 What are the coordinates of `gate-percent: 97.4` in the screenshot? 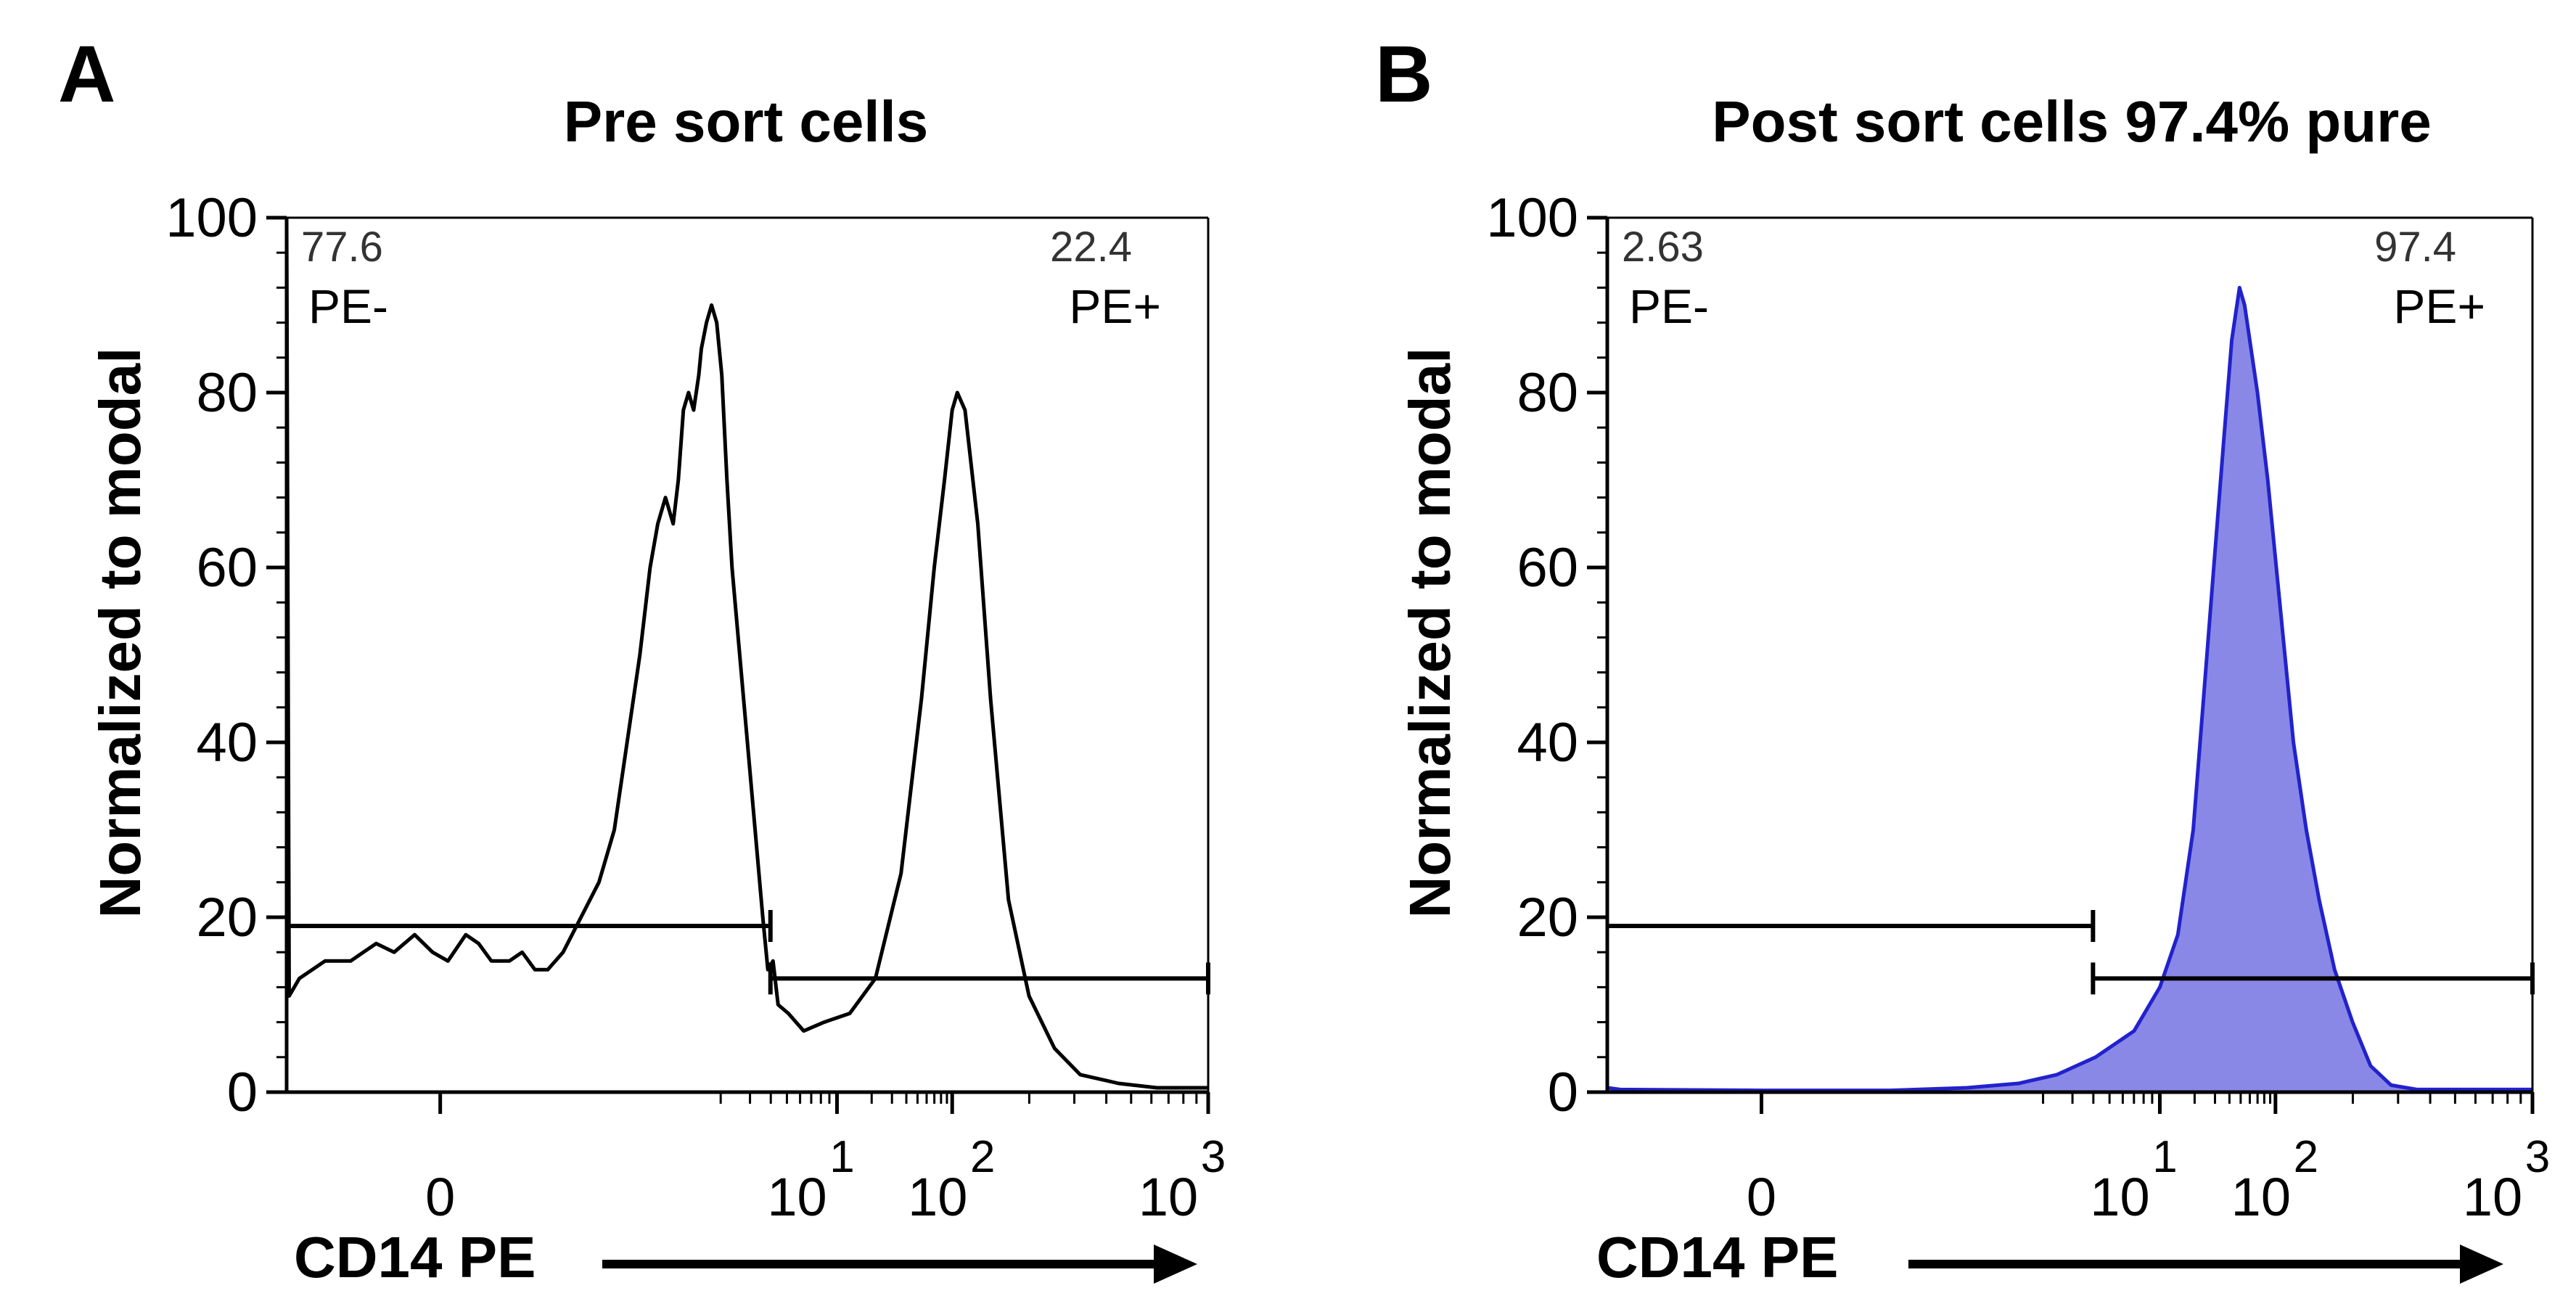 It's located at (2415, 247).